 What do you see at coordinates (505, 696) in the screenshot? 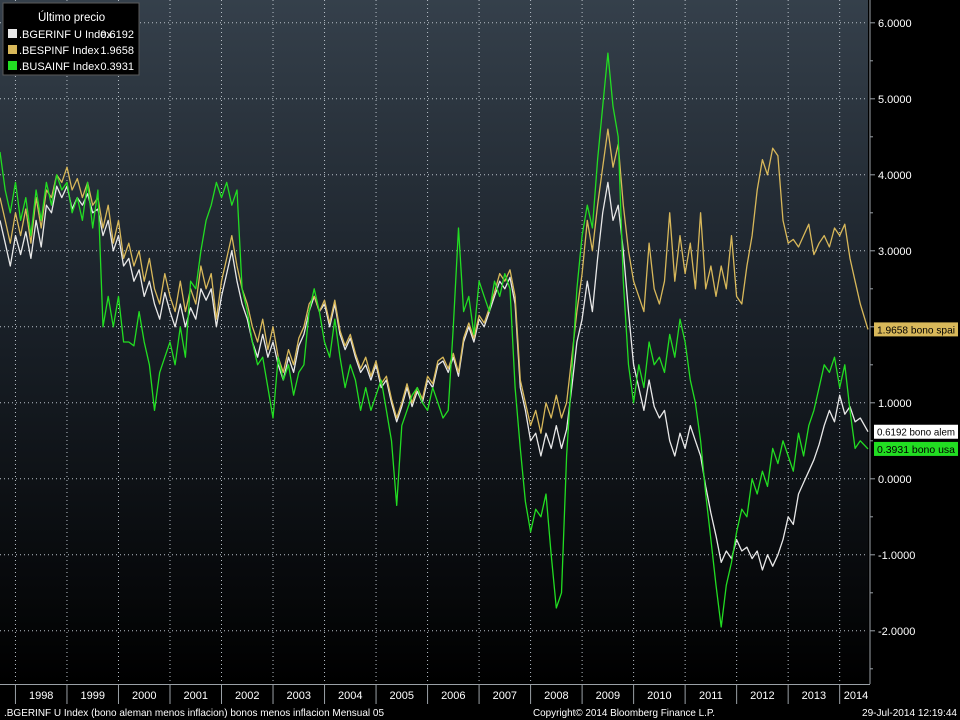
I see `x-tick-label: 2007` at bounding box center [505, 696].